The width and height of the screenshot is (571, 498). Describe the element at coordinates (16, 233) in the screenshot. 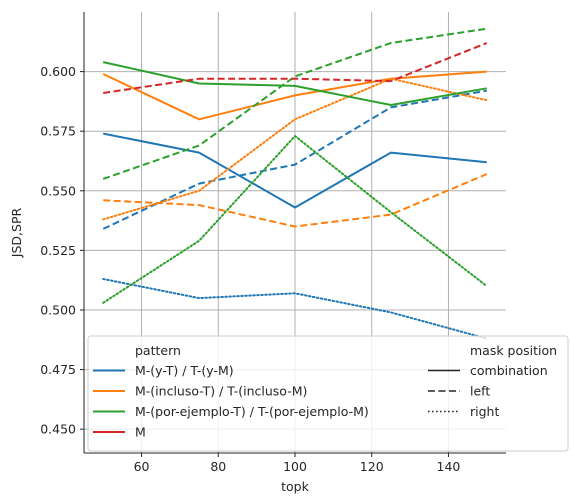

I see `y-axis-label: JSD,SPR` at that location.